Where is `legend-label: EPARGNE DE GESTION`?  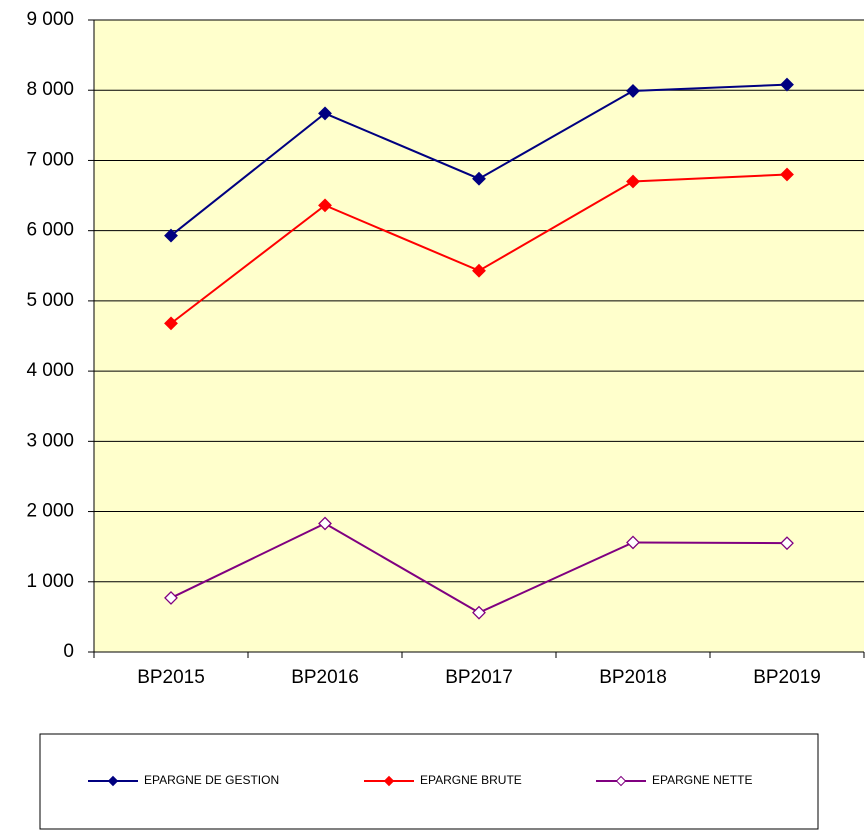 legend-label: EPARGNE DE GESTION is located at coordinates (211, 780).